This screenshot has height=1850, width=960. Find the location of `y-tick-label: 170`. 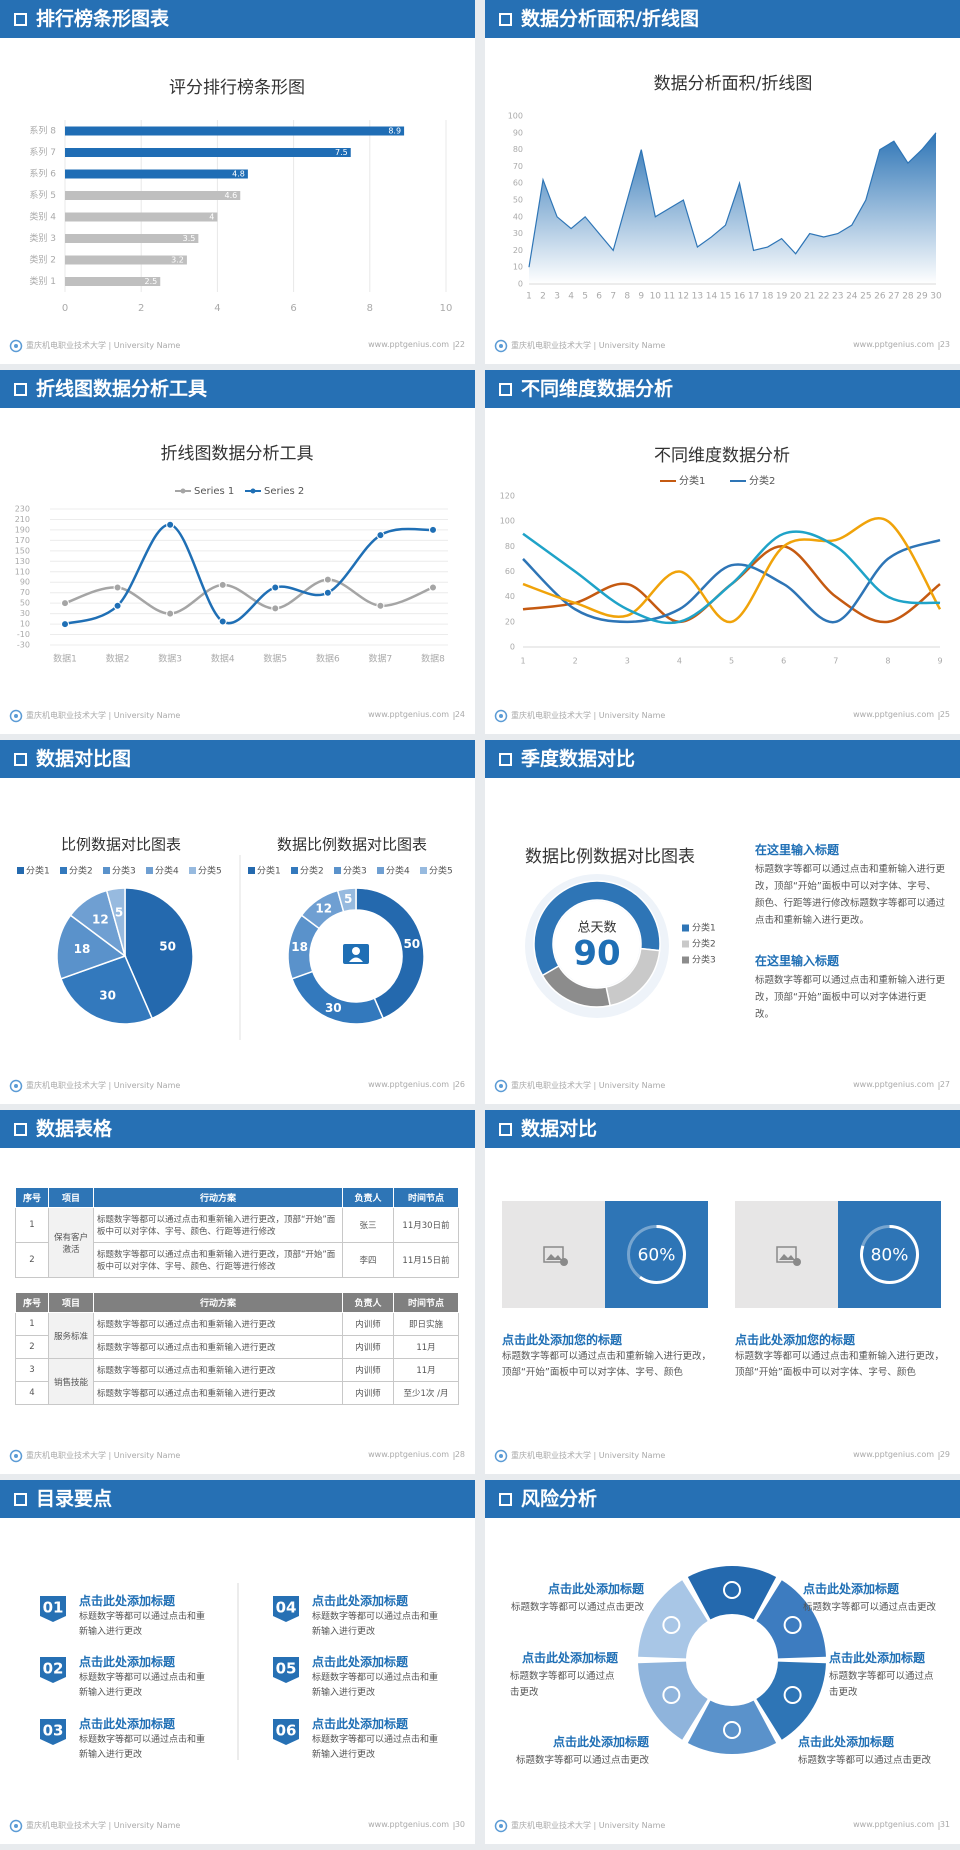

y-tick-label: 170 is located at coordinates (22, 540).